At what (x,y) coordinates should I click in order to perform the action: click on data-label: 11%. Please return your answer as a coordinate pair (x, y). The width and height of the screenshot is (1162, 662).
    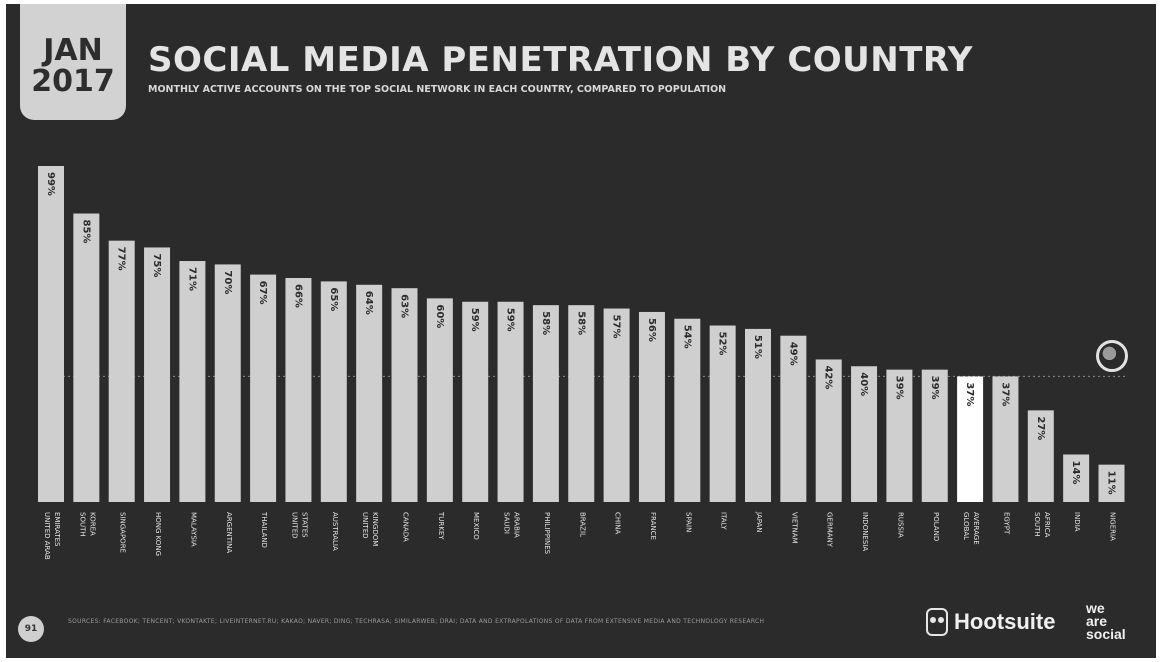
    Looking at the image, I should click on (1111, 483).